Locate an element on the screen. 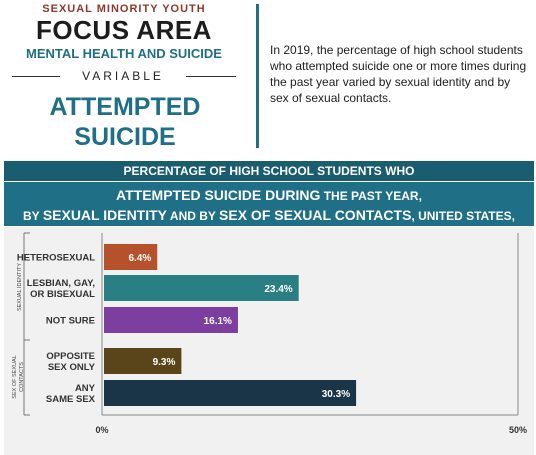  bar-value-label: 16.1% is located at coordinates (218, 321).